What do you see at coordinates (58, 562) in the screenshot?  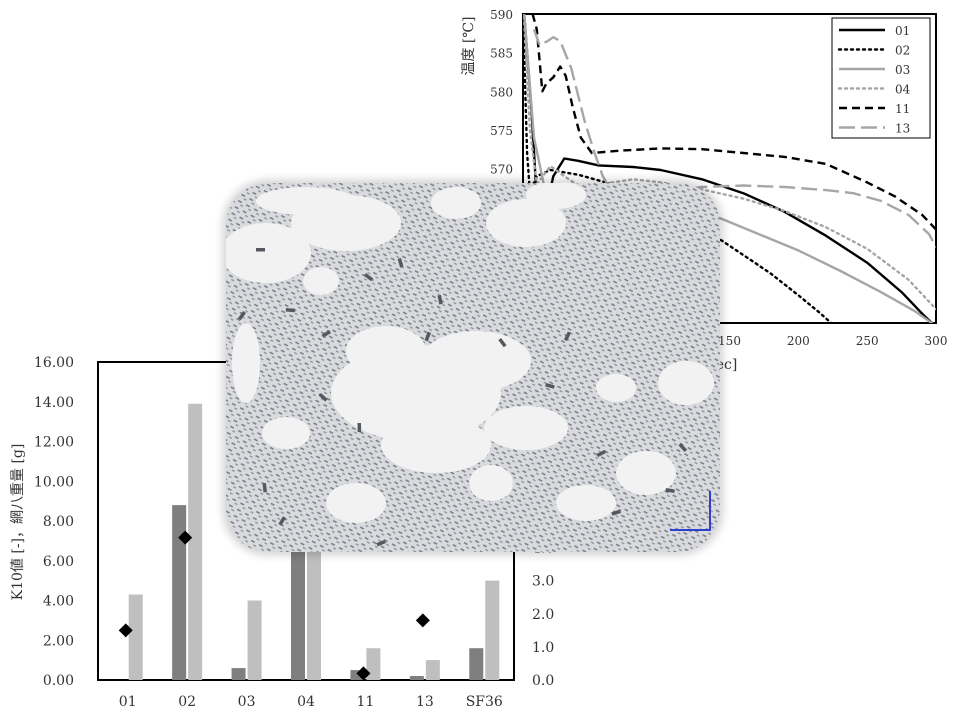 I see `bar-y-tick-label: 6.00` at bounding box center [58, 562].